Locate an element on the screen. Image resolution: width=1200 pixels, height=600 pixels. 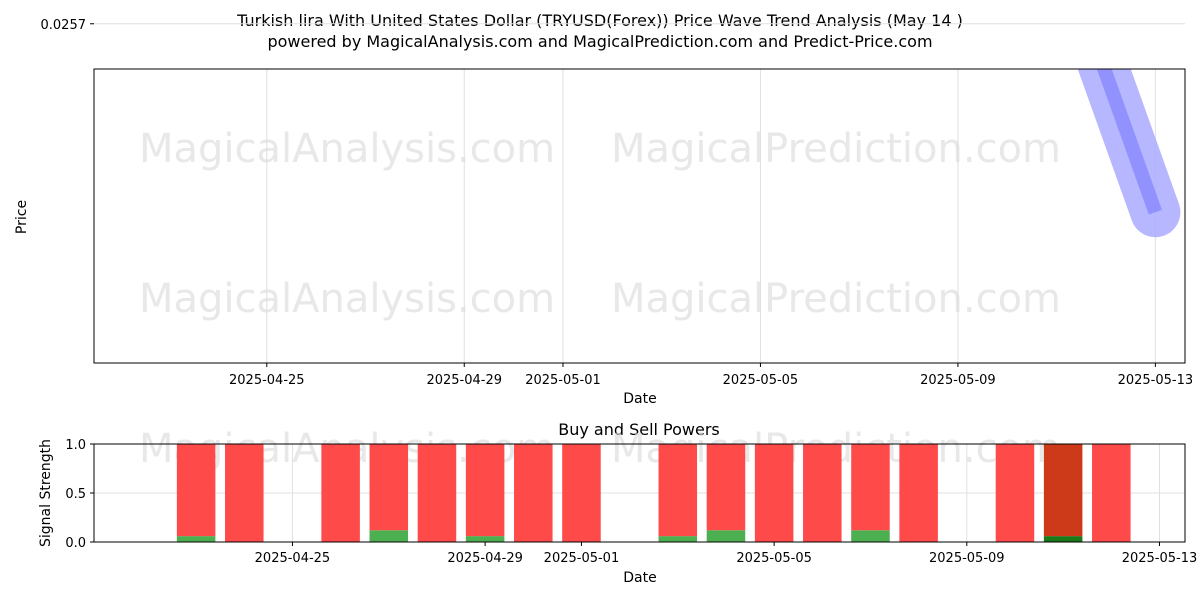
power-x-tick-label: 2025-04-25 is located at coordinates (293, 558).